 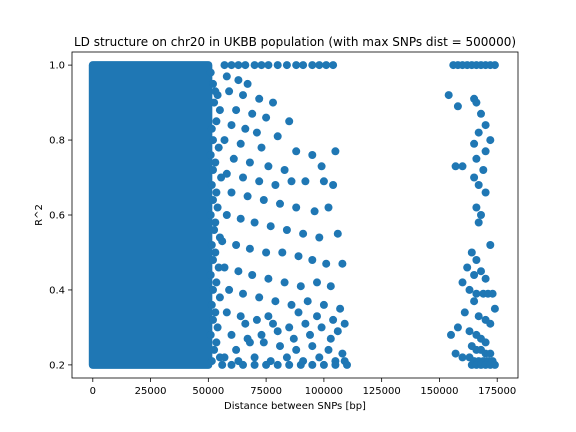 I want to click on y-axis: 0.2 0.4 0.6 0.8 1.0, so click(x=60, y=216).